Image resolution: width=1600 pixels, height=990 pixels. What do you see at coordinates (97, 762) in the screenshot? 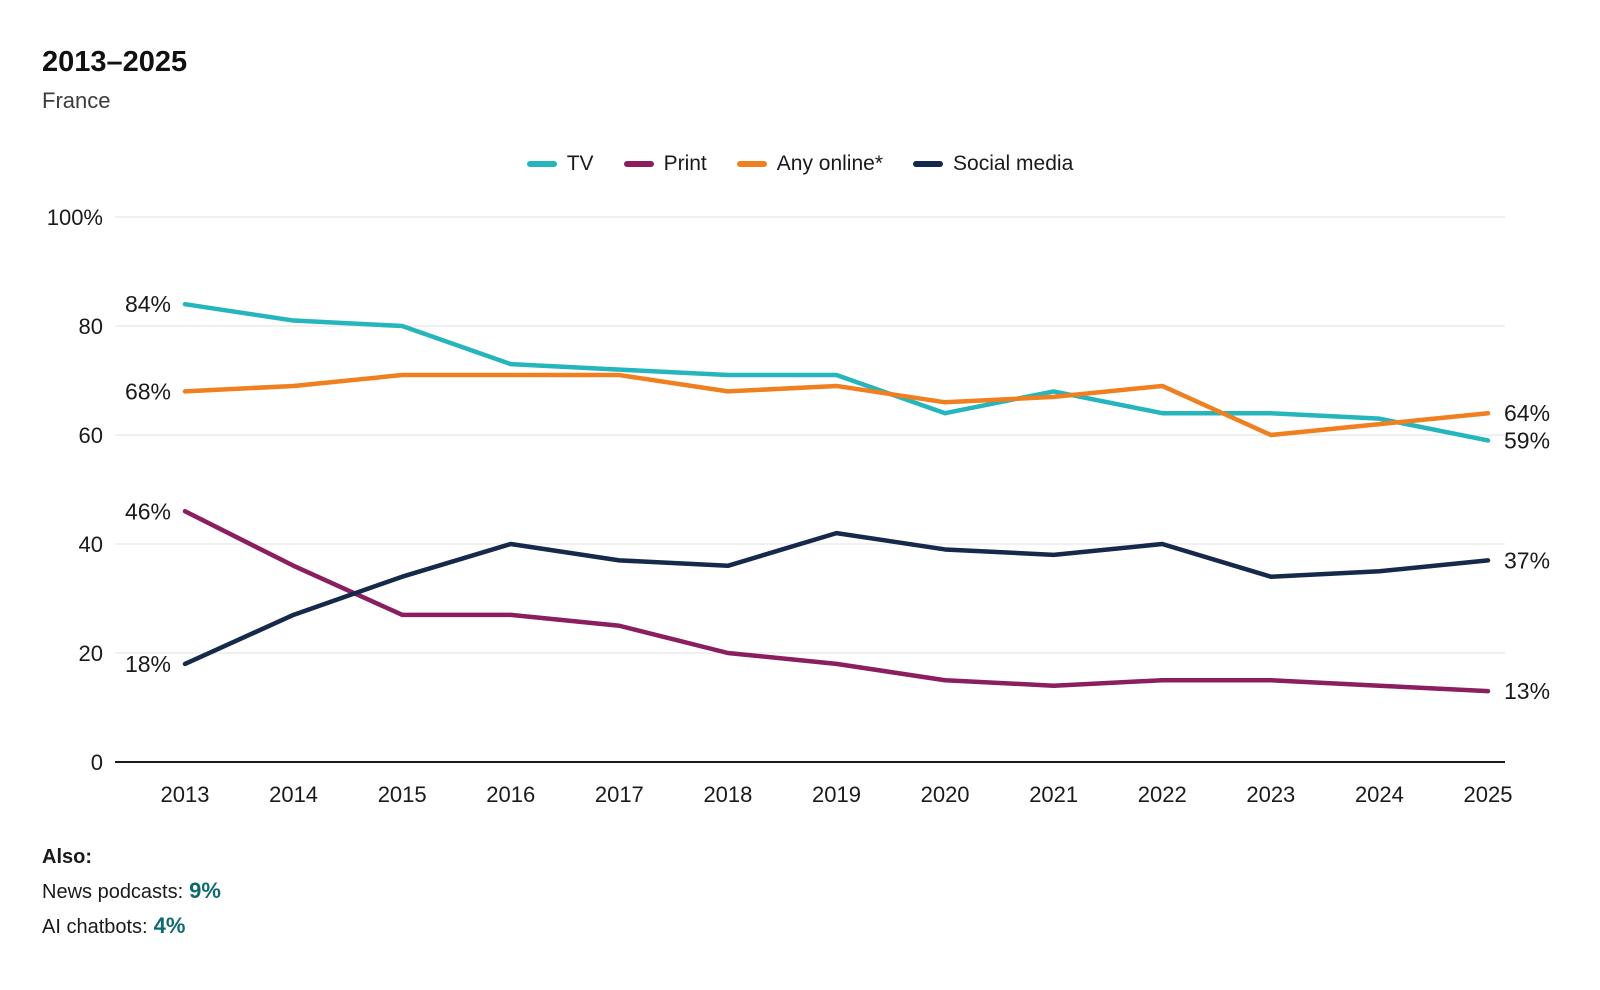
I see `y-tick-label: 0` at bounding box center [97, 762].